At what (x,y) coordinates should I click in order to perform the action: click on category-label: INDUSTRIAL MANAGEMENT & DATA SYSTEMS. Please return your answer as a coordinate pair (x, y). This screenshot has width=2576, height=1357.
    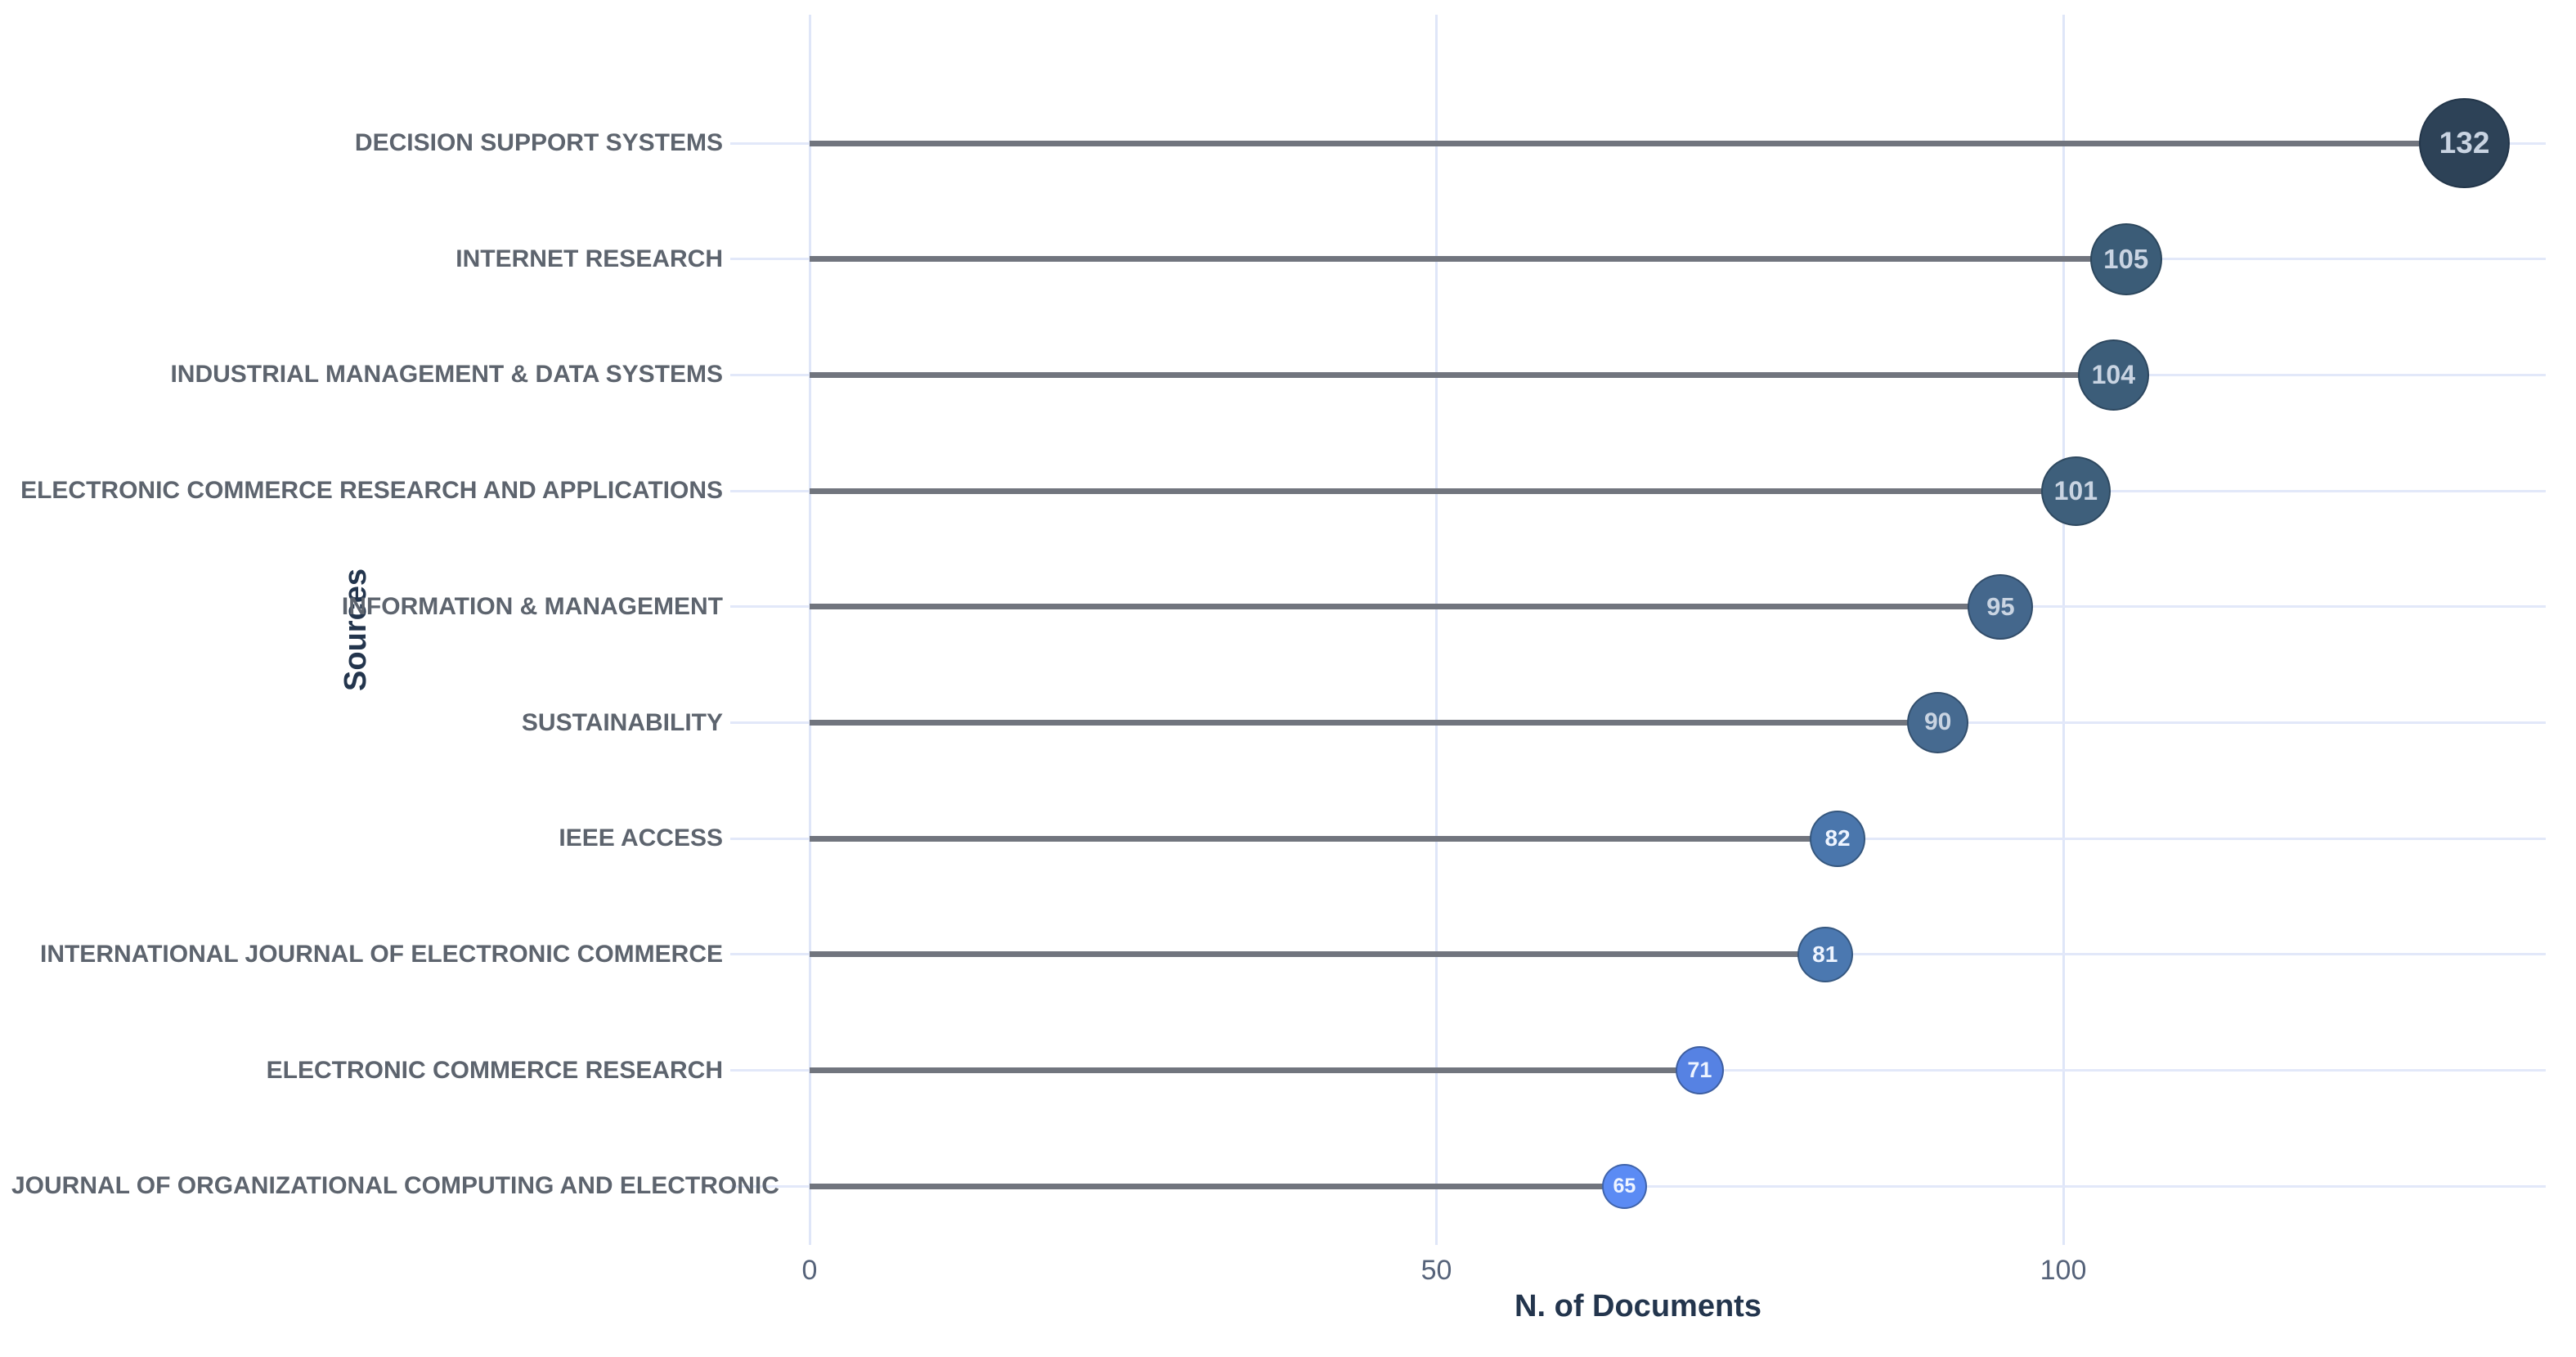
    Looking at the image, I should click on (447, 375).